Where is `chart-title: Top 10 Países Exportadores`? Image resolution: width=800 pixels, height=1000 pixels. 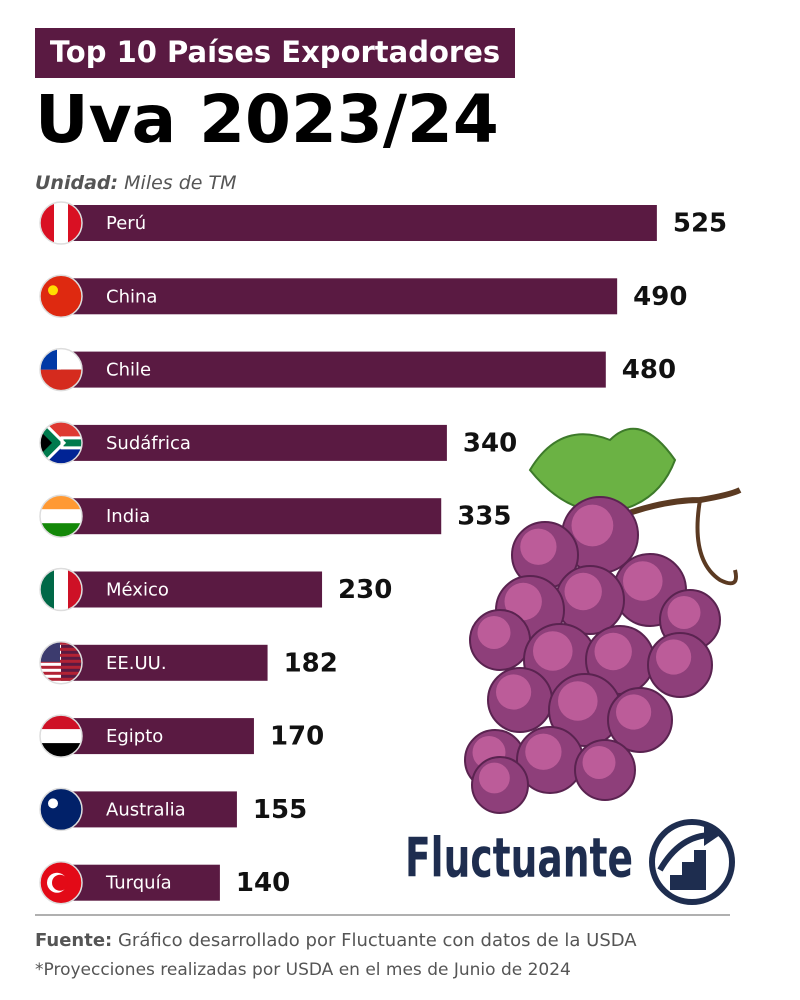
chart-title: Top 10 Países Exportadores is located at coordinates (275, 52).